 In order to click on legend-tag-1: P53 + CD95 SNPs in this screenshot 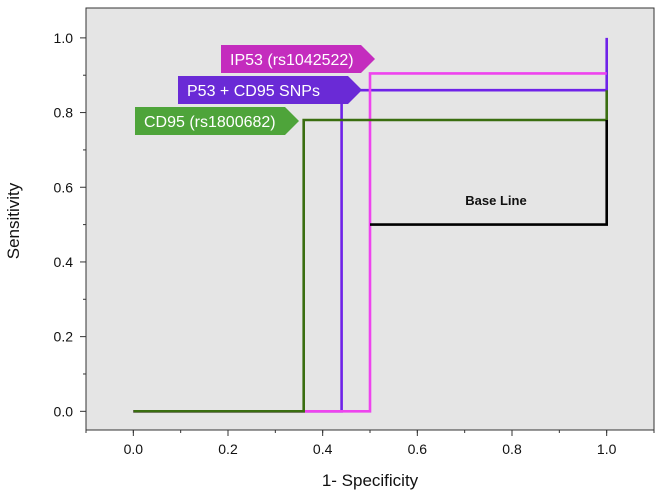, I will do `click(270, 90)`.